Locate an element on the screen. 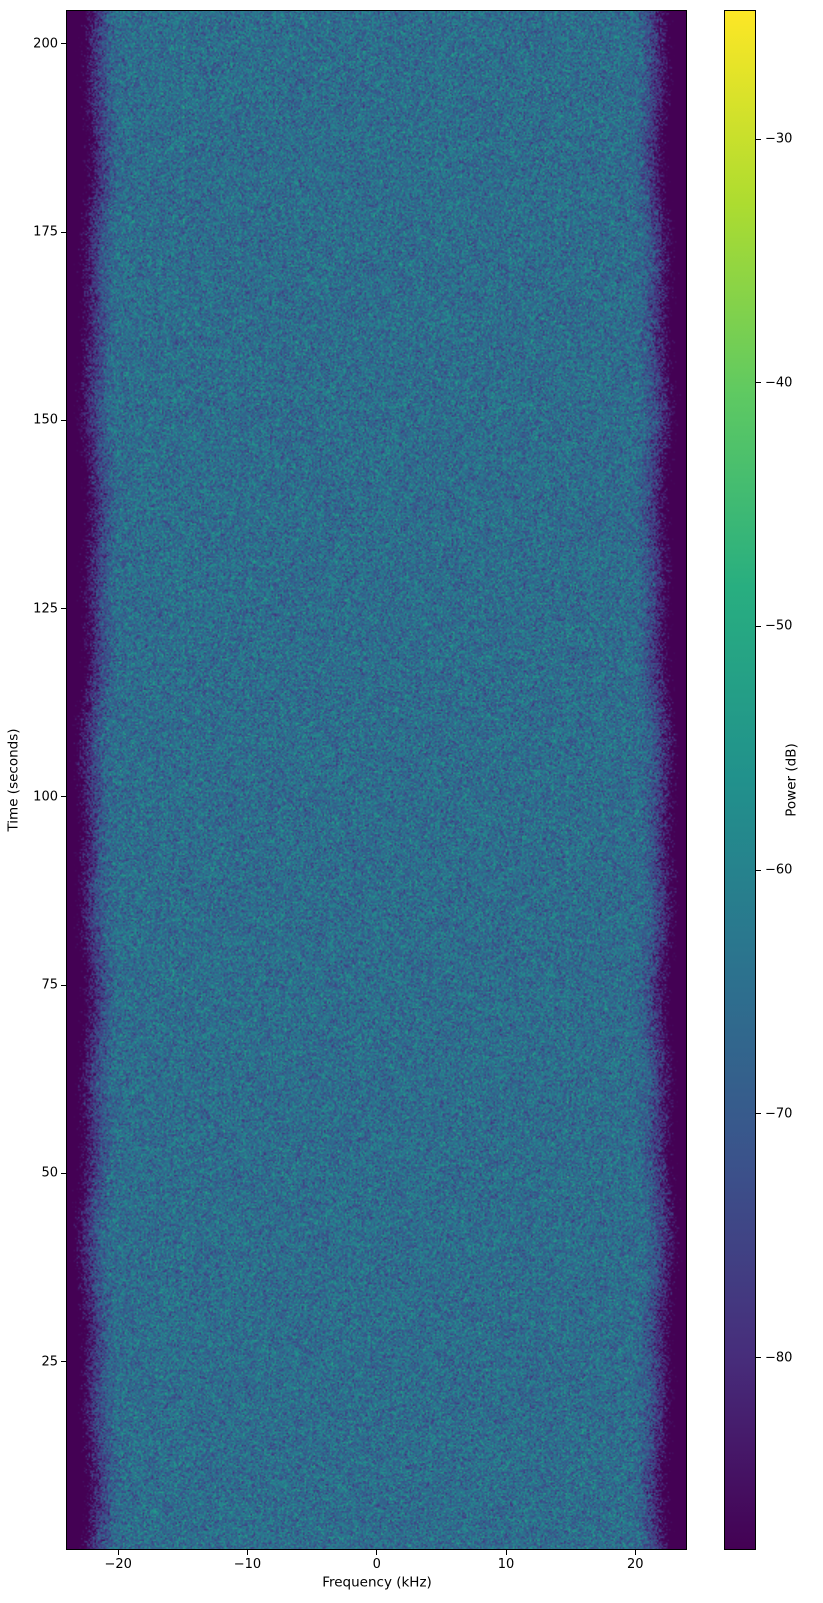  colorbar-tick-label: −40 is located at coordinates (779, 383).